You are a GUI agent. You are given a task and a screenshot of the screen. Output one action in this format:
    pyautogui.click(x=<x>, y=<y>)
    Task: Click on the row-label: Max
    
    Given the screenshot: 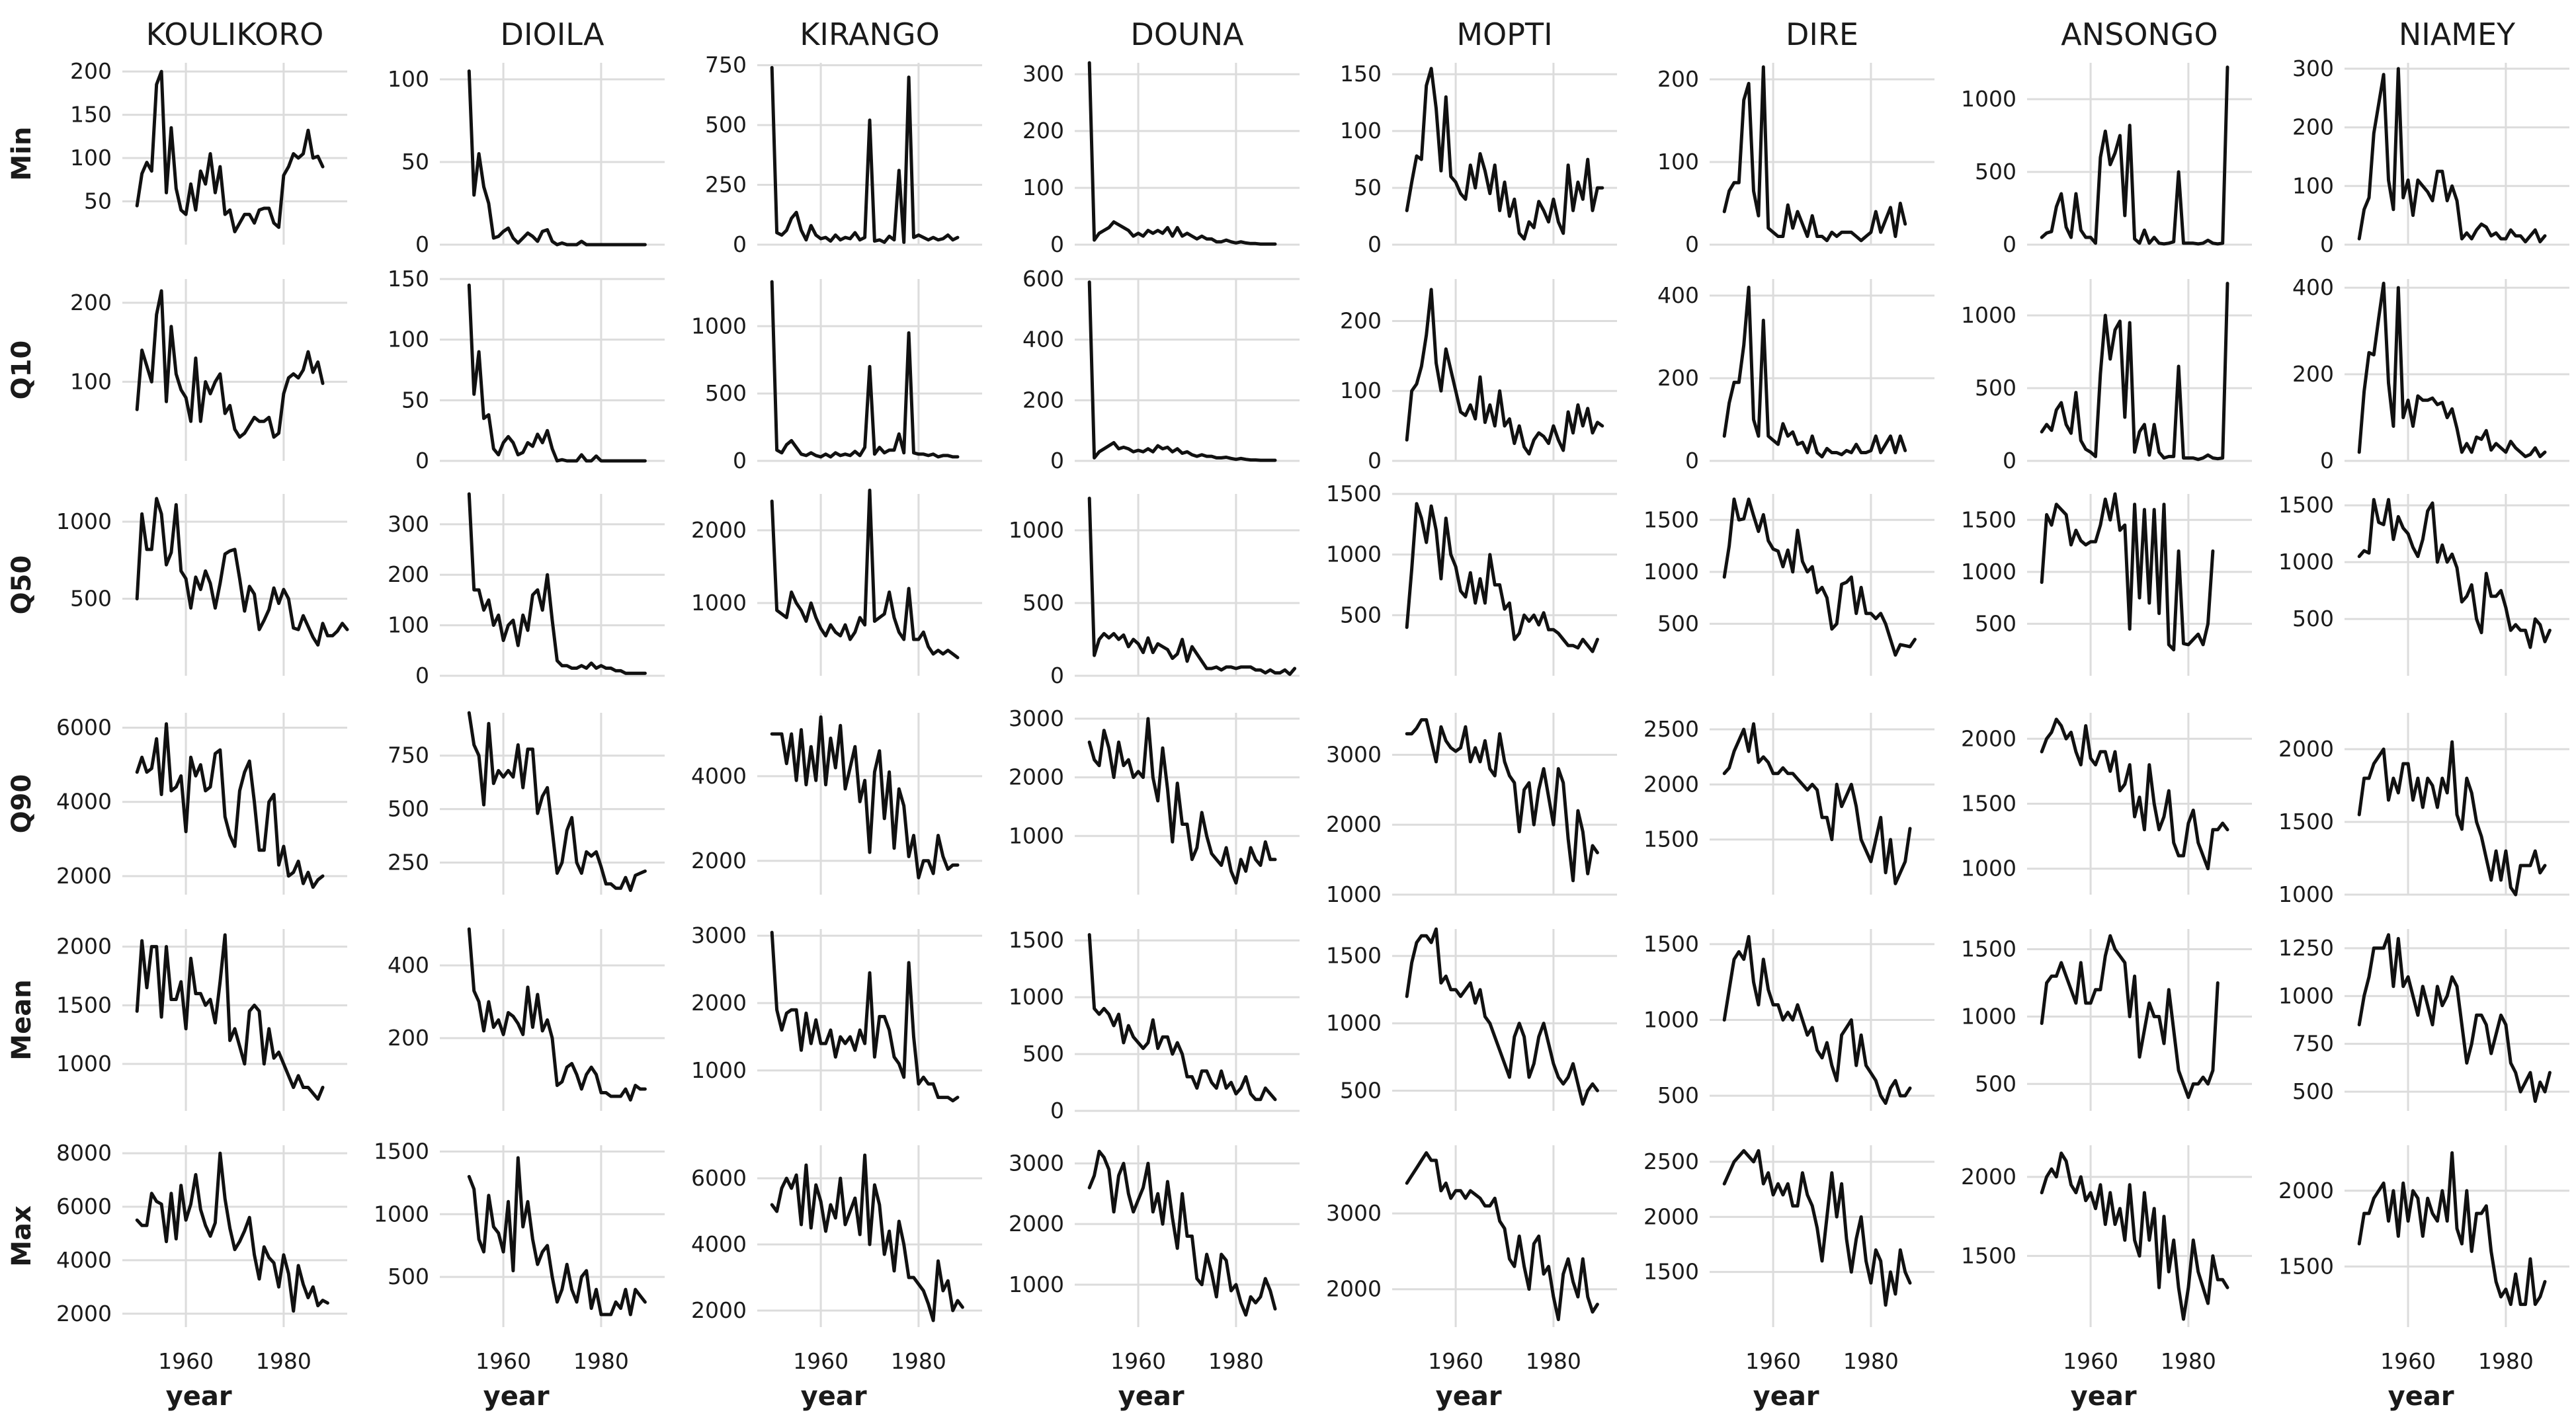 What is the action you would take?
    pyautogui.click(x=22, y=1236)
    